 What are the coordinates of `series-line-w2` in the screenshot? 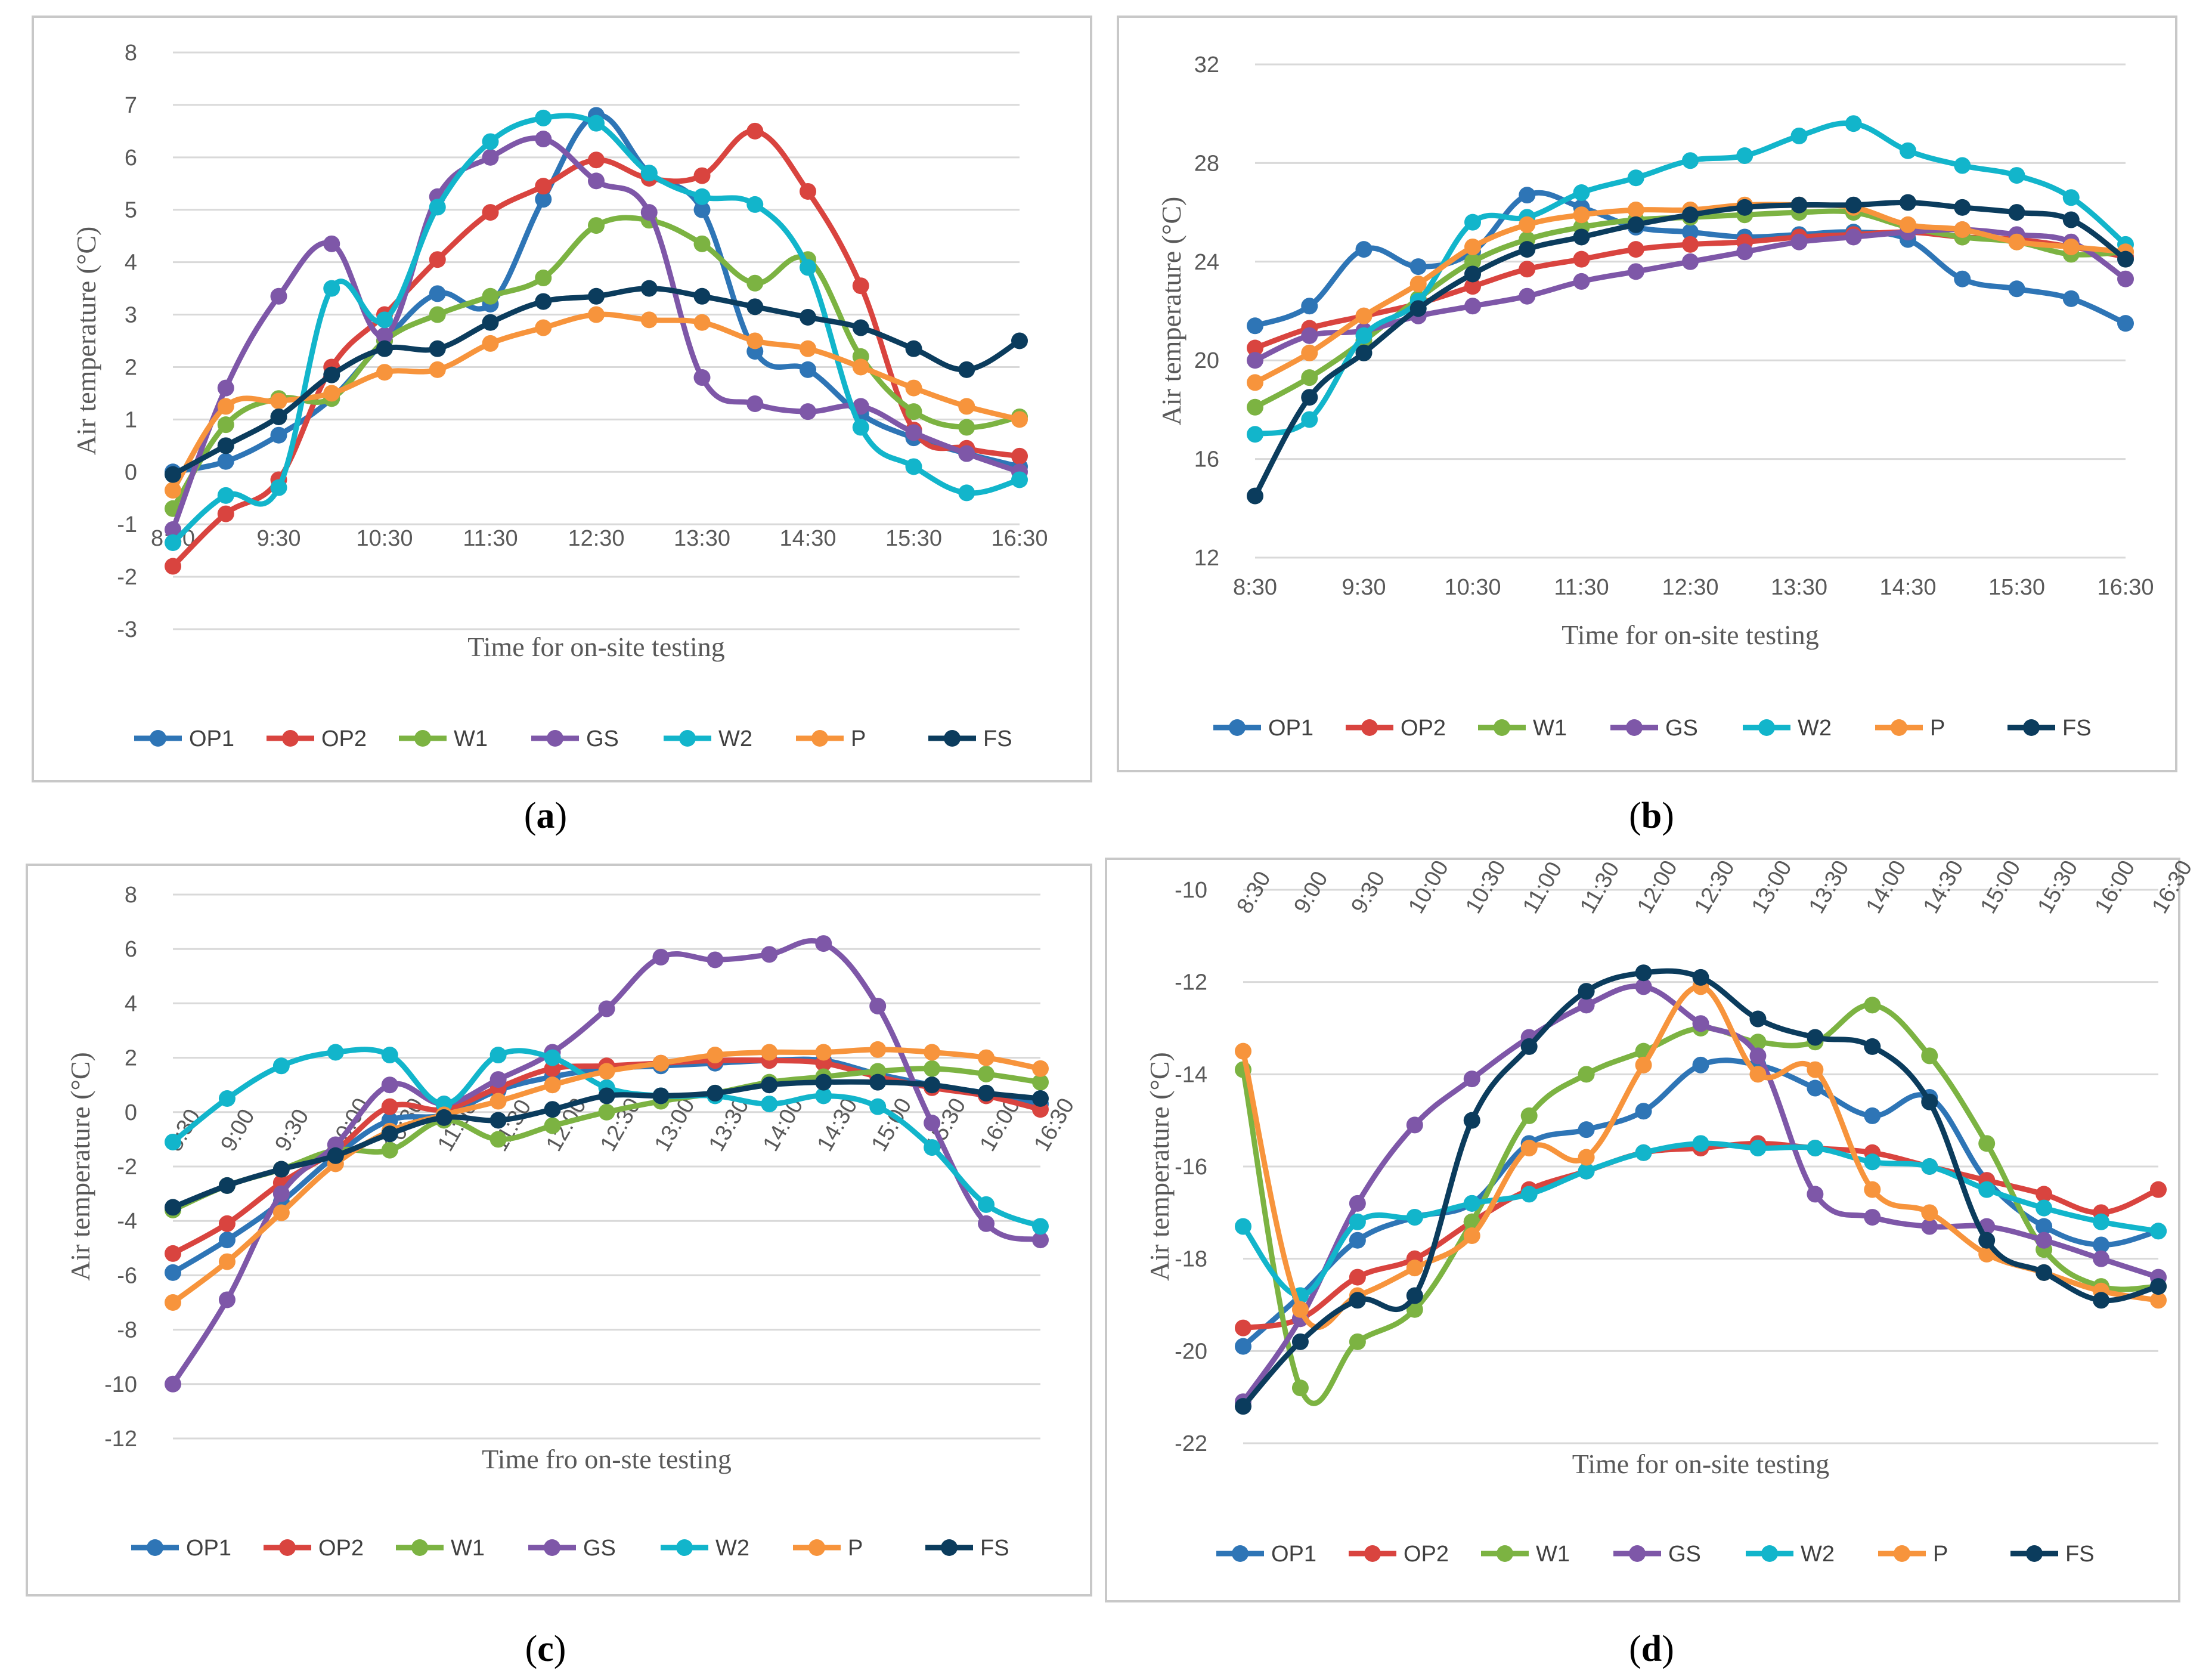 It's located at (1691, 278).